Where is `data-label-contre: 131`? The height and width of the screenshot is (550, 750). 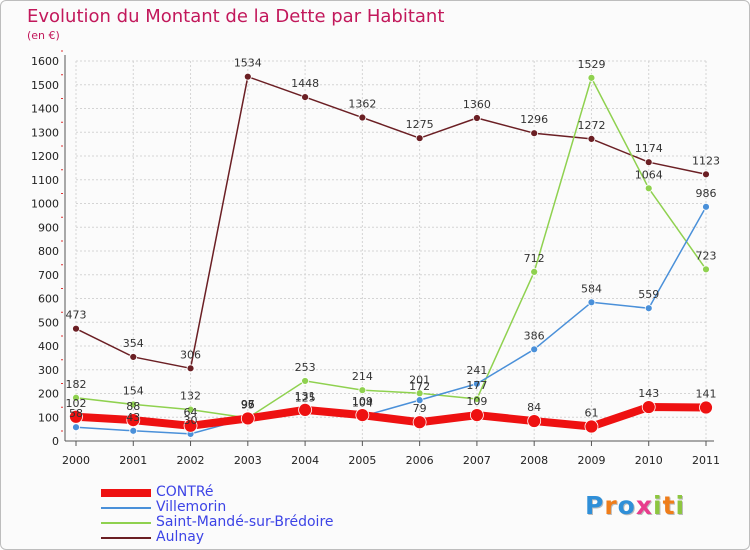
data-label-contre: 131 is located at coordinates (305, 396).